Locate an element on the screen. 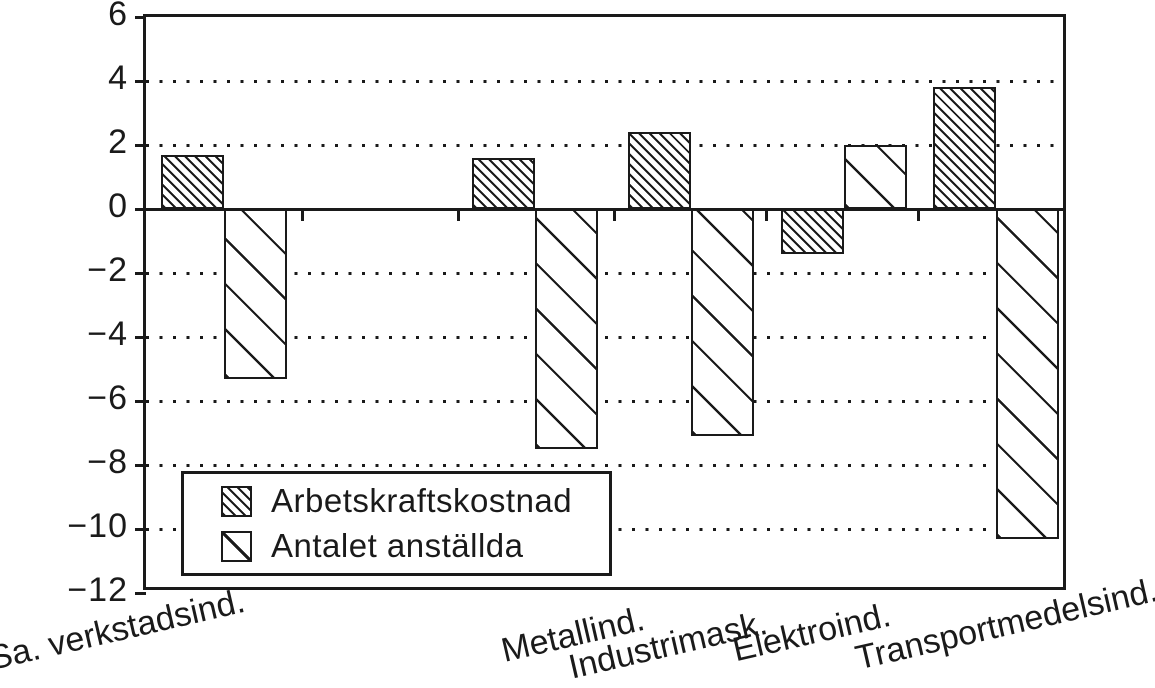  legend-label: Antalet anställda is located at coordinates (397, 545).